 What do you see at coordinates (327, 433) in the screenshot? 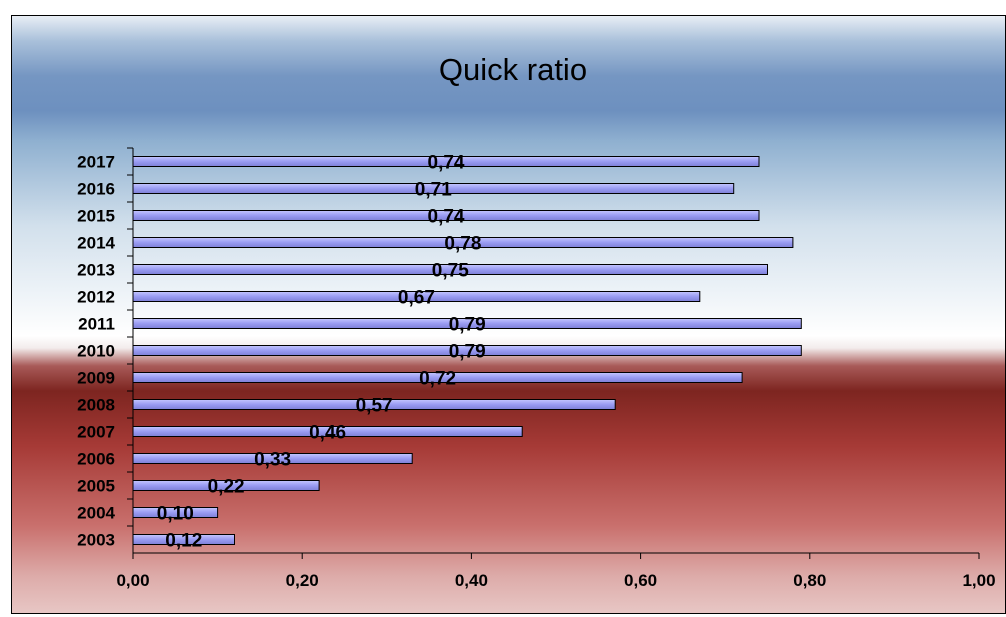
I see `data-label-2007: 0,46` at bounding box center [327, 433].